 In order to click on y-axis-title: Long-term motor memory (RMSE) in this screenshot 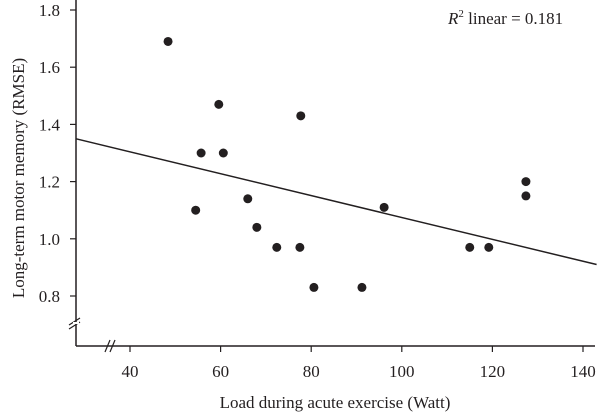, I will do `click(18, 178)`.